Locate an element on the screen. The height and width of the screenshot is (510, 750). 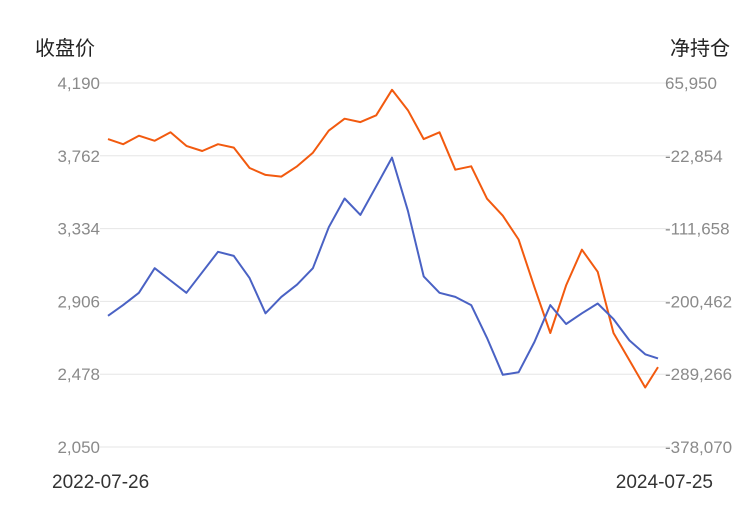
left-tick-label: 3,762 is located at coordinates (78, 156).